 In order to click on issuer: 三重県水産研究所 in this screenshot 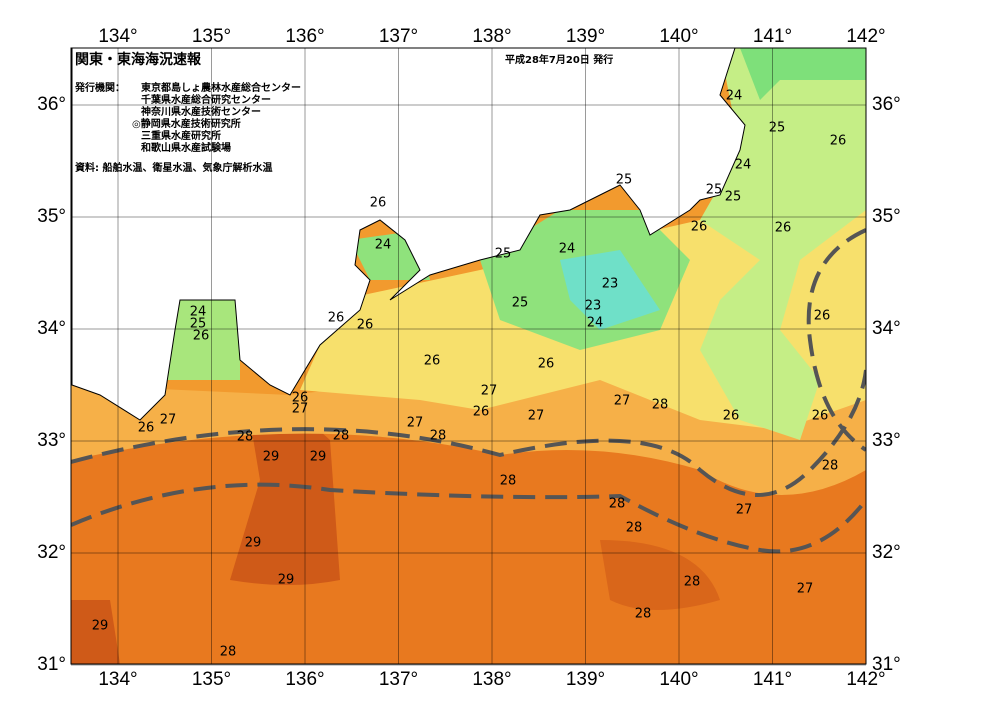, I will do `click(181, 135)`.